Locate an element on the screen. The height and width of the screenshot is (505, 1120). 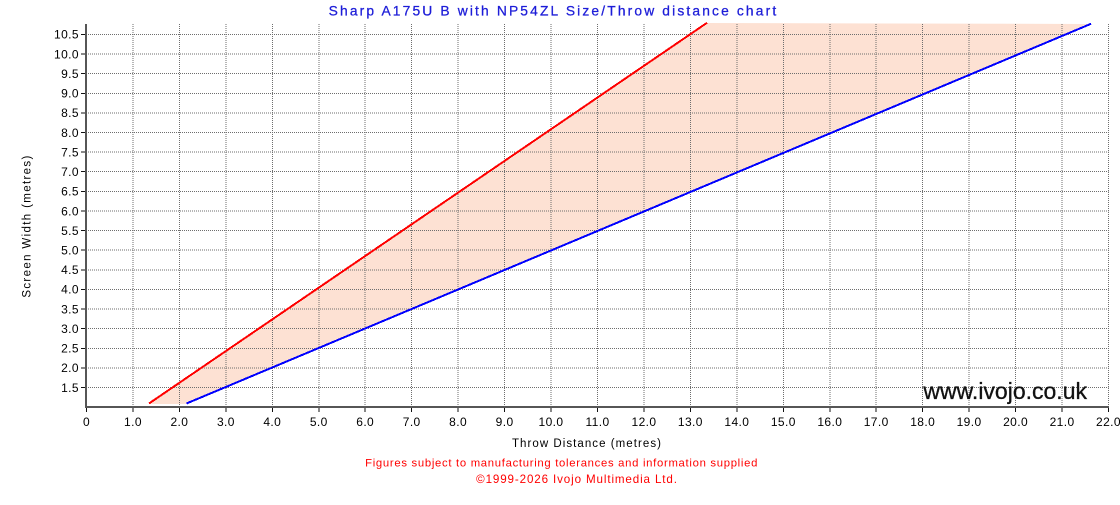
svg-text: 17.0 is located at coordinates (876, 422).